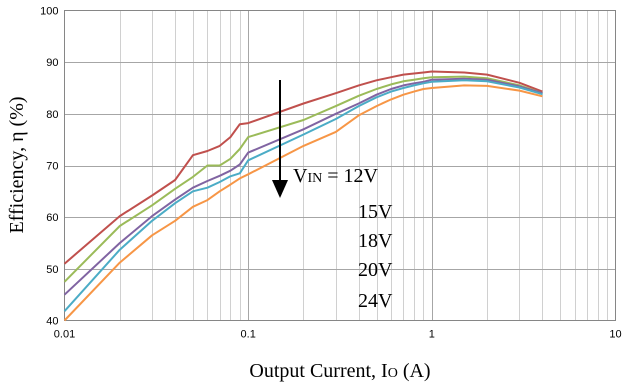 The image size is (623, 390). Describe the element at coordinates (280, 189) in the screenshot. I see `vin-arrow-head` at that location.